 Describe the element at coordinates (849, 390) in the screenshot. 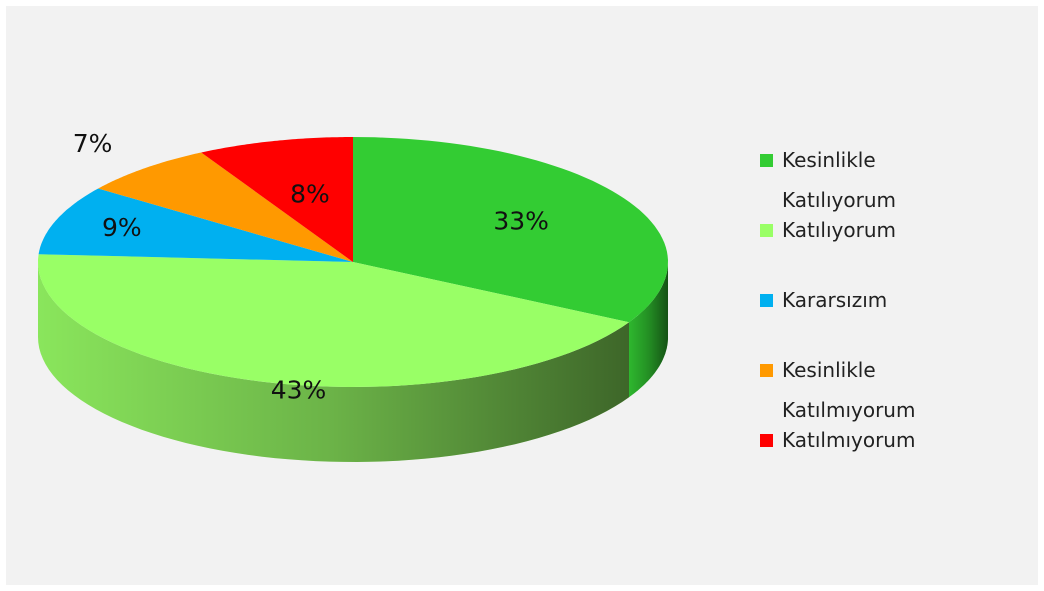

I see `legend-label: Kesinlikle Katılmıyorum` at that location.